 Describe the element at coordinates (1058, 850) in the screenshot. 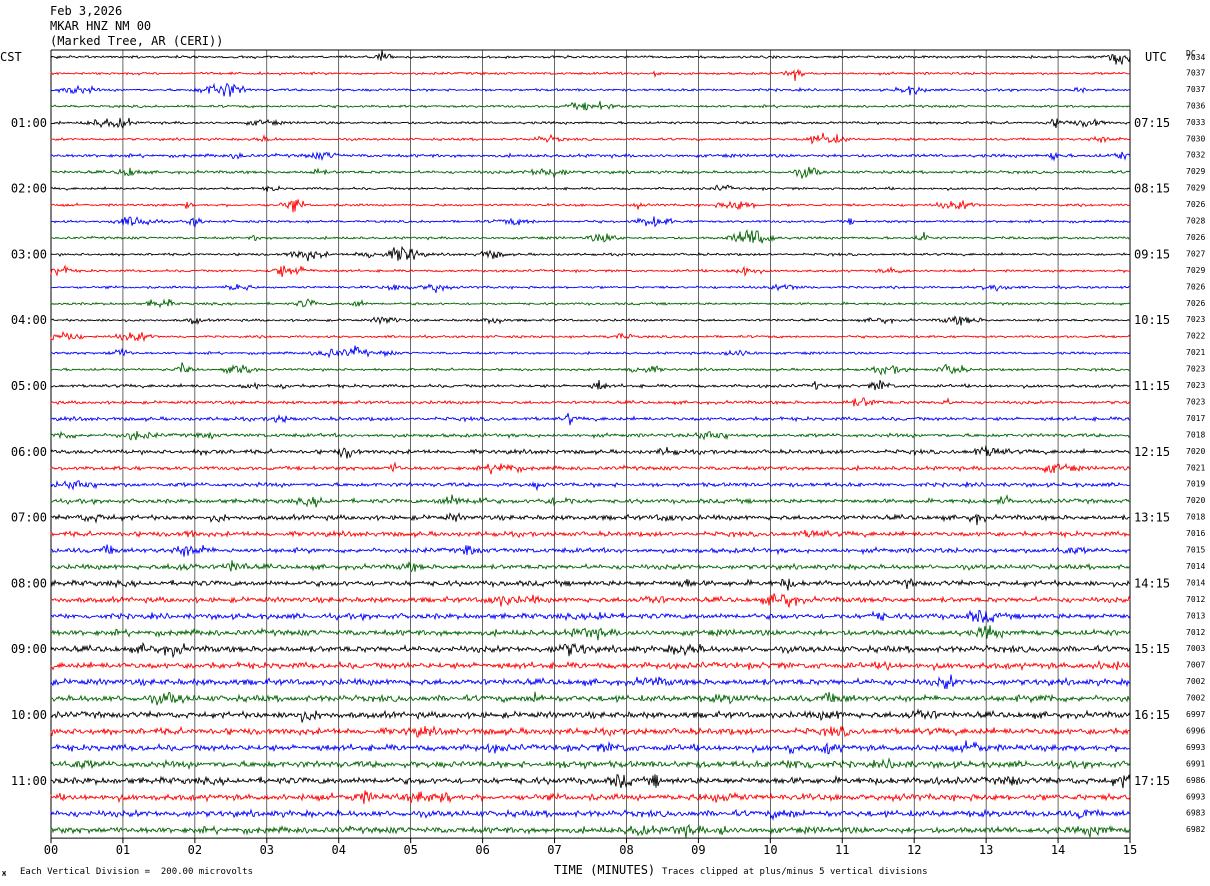

I see `x-tick-label: 14` at that location.